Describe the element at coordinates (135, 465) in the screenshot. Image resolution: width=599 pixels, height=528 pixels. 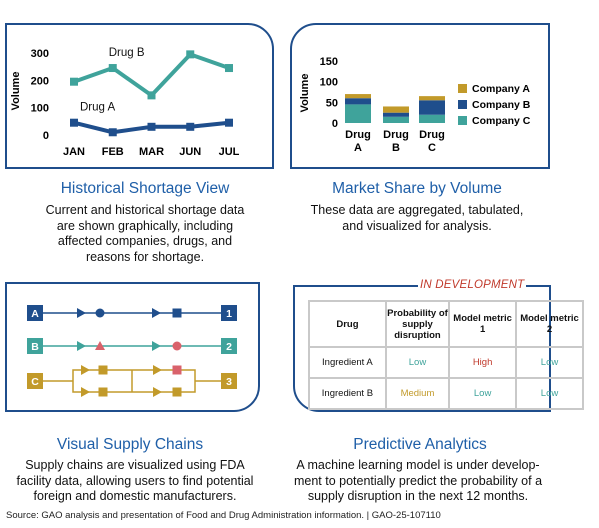
I see `desc-line: Supply chains are visualized using FDA` at that location.